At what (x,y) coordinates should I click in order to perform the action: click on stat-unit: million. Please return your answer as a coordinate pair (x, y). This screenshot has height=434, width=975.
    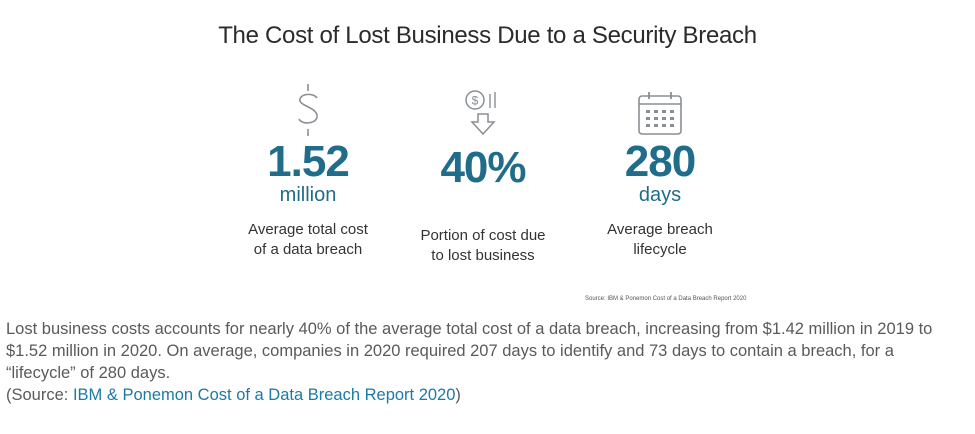
    Looking at the image, I should click on (308, 195).